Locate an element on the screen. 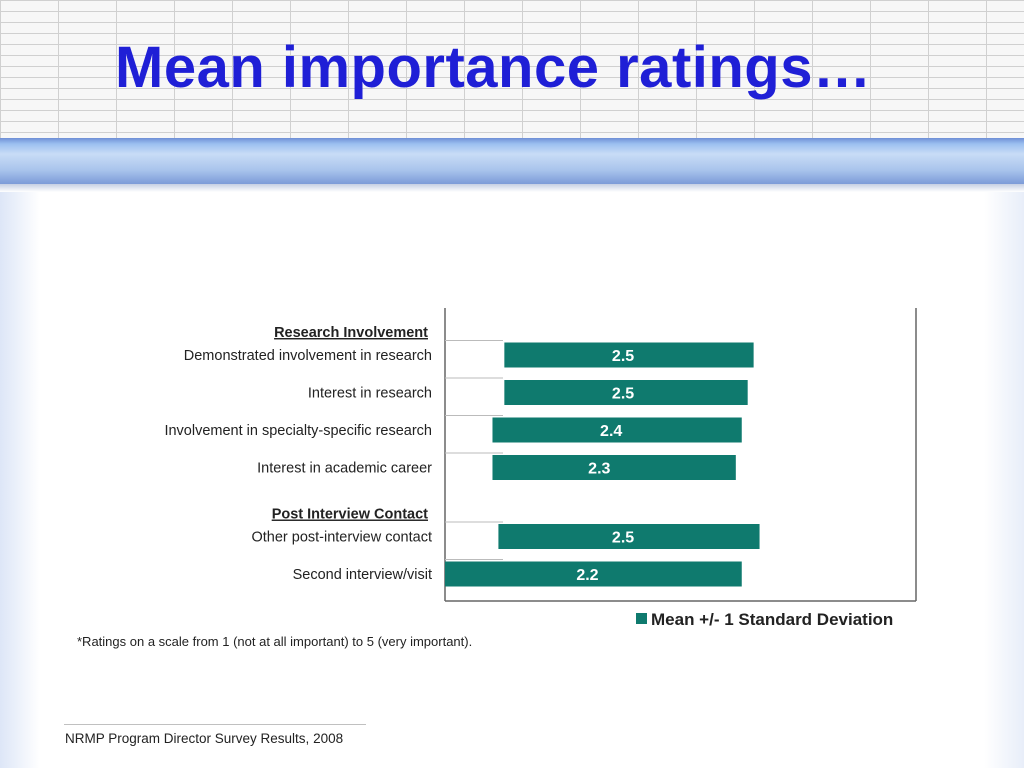 The height and width of the screenshot is (768, 1024). title-band-shadow is located at coordinates (512, 188).